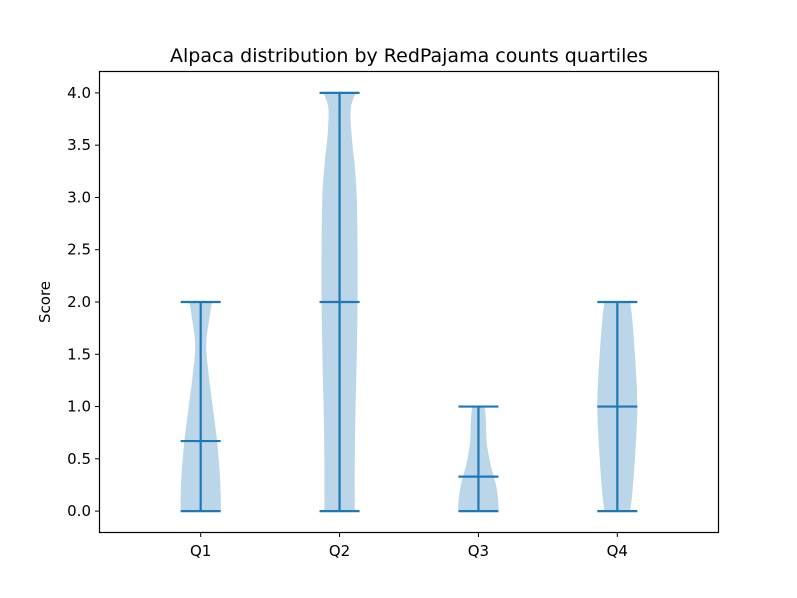 This screenshot has width=797, height=598. Describe the element at coordinates (79, 302) in the screenshot. I see `y-tick-label: 2.0` at that location.